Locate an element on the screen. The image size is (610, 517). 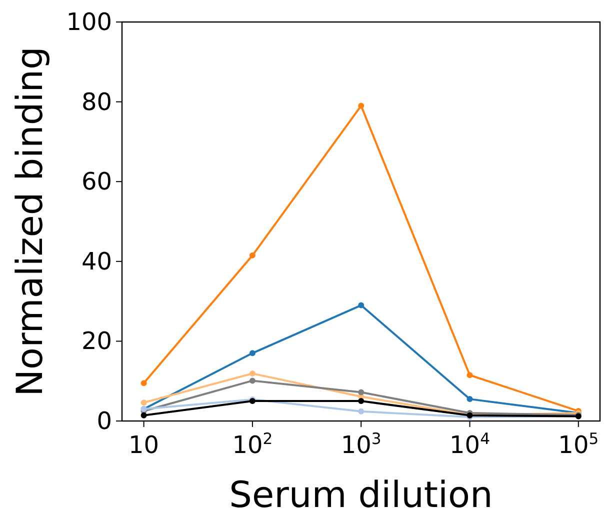
x-tick-label: 10$^{3}$ is located at coordinates (361, 444).